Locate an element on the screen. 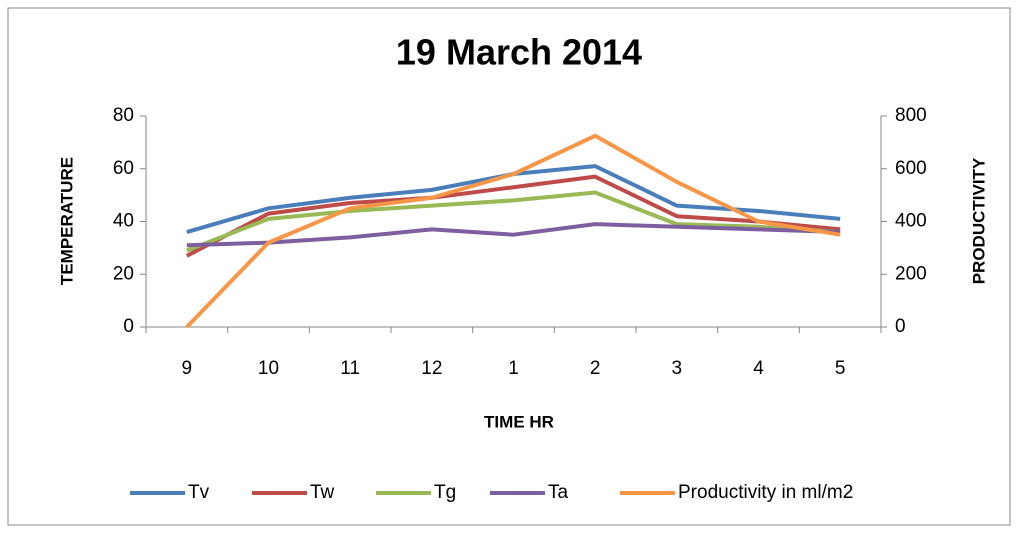 Image resolution: width=1019 pixels, height=535 pixels. y2-axis-label: PRODUCTIVITY is located at coordinates (978, 220).